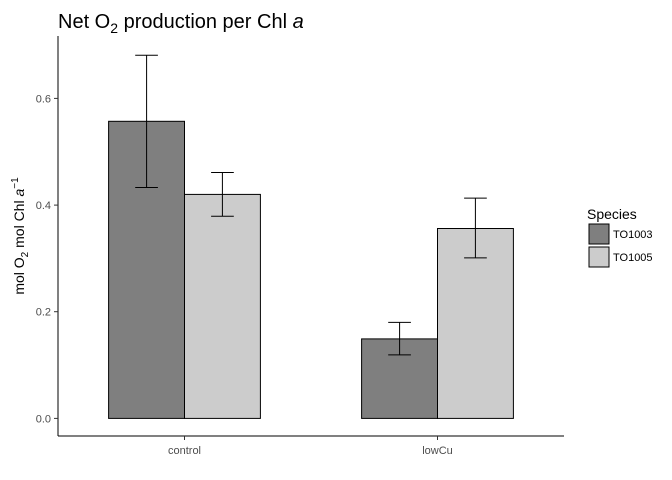 This screenshot has width=672, height=480. What do you see at coordinates (633, 258) in the screenshot?
I see `legend-label-TO1005: TO1005` at bounding box center [633, 258].